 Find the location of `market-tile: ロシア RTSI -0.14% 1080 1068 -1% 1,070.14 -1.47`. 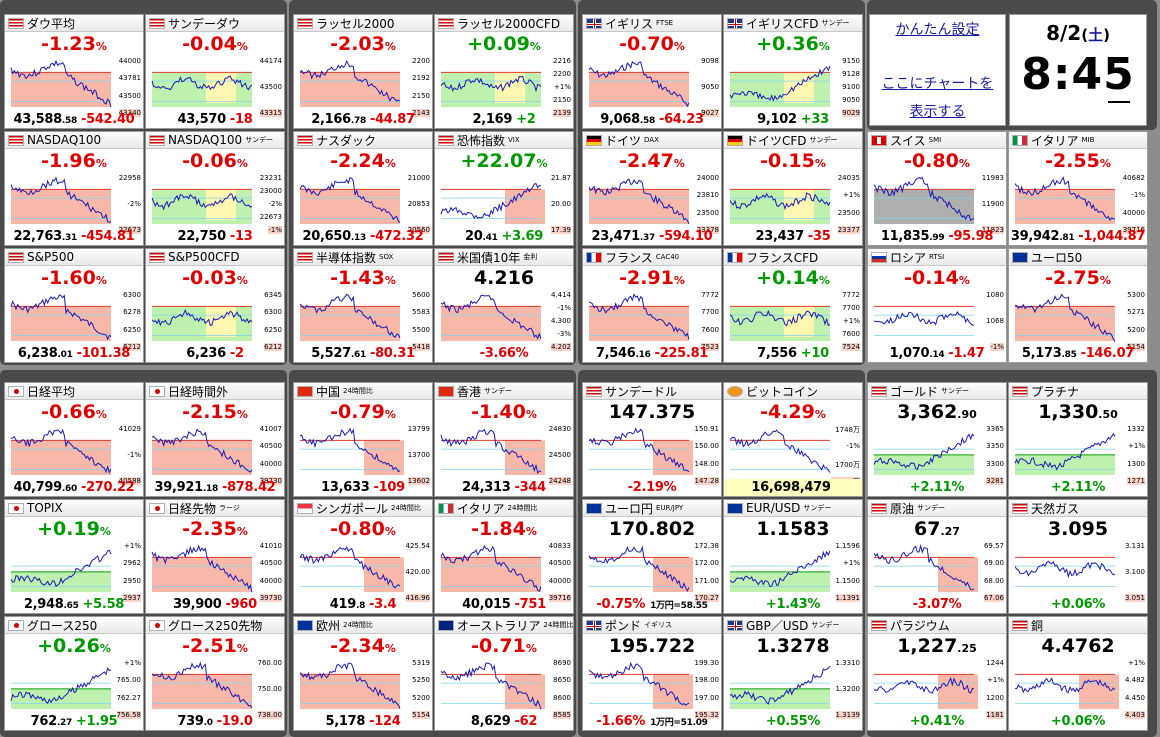

market-tile: ロシア RTSI -0.14% 1080 1068 -1% 1,070.14 -1.47 is located at coordinates (937, 305).